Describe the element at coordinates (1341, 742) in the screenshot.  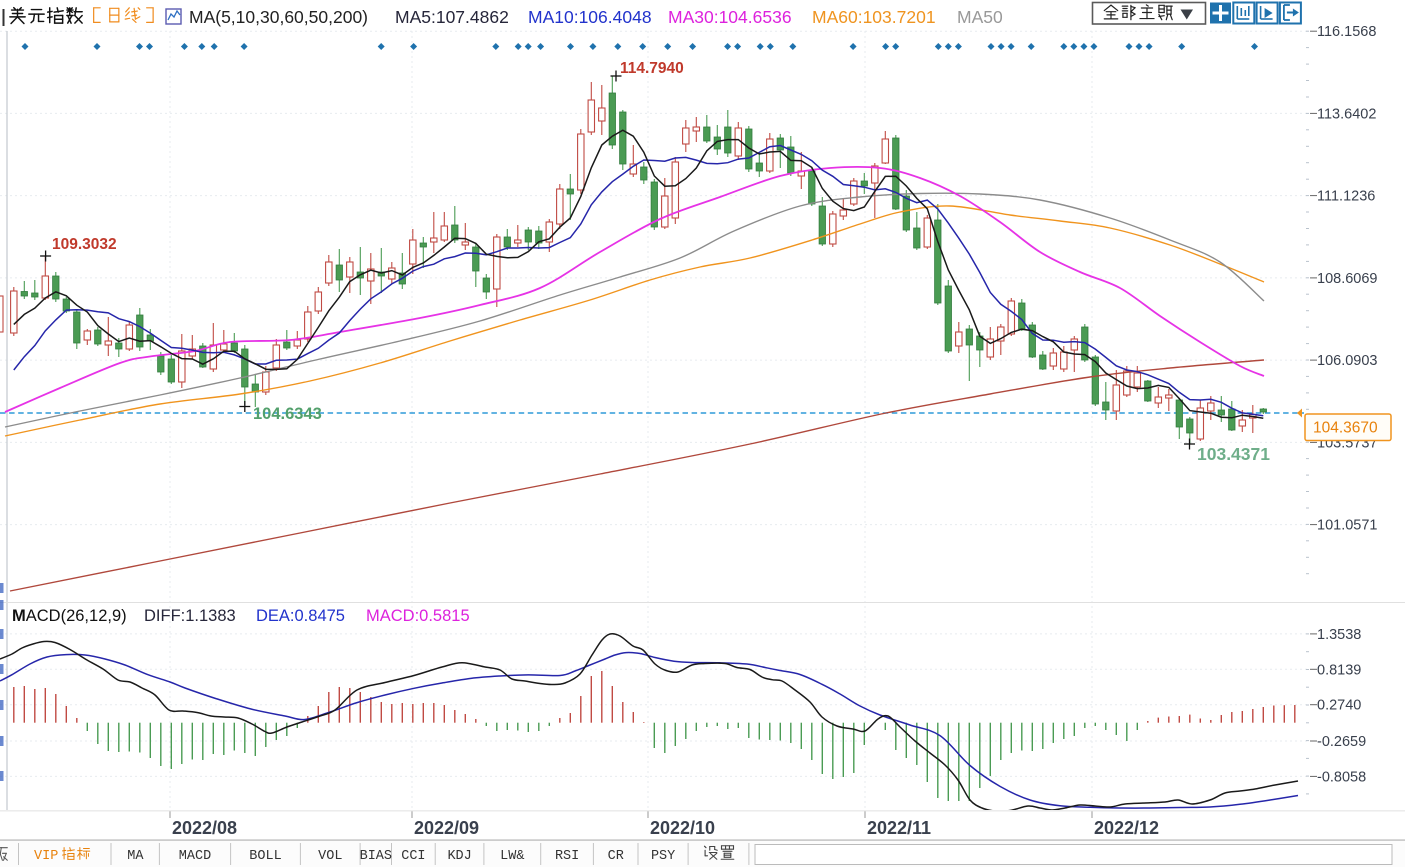
I see `svg-text: -0.2659` at that location.